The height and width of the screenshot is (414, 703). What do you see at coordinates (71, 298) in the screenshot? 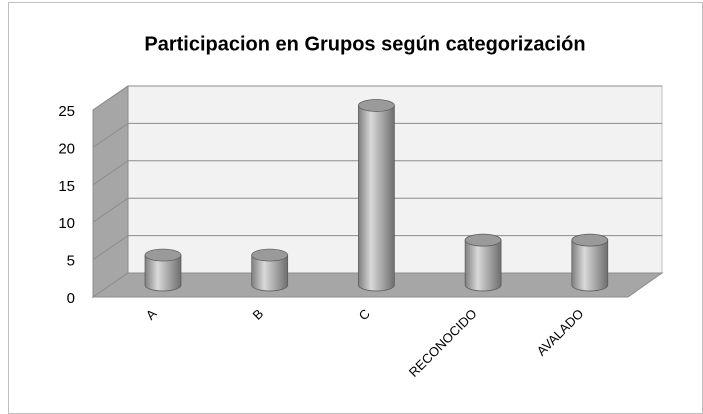
I see `y-tick-label: 0` at bounding box center [71, 298].